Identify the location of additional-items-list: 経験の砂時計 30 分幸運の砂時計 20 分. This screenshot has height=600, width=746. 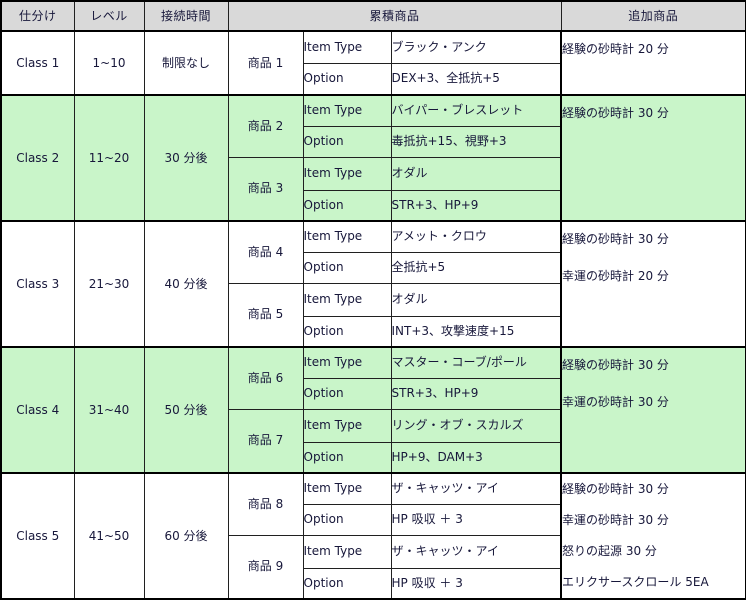
(653, 284).